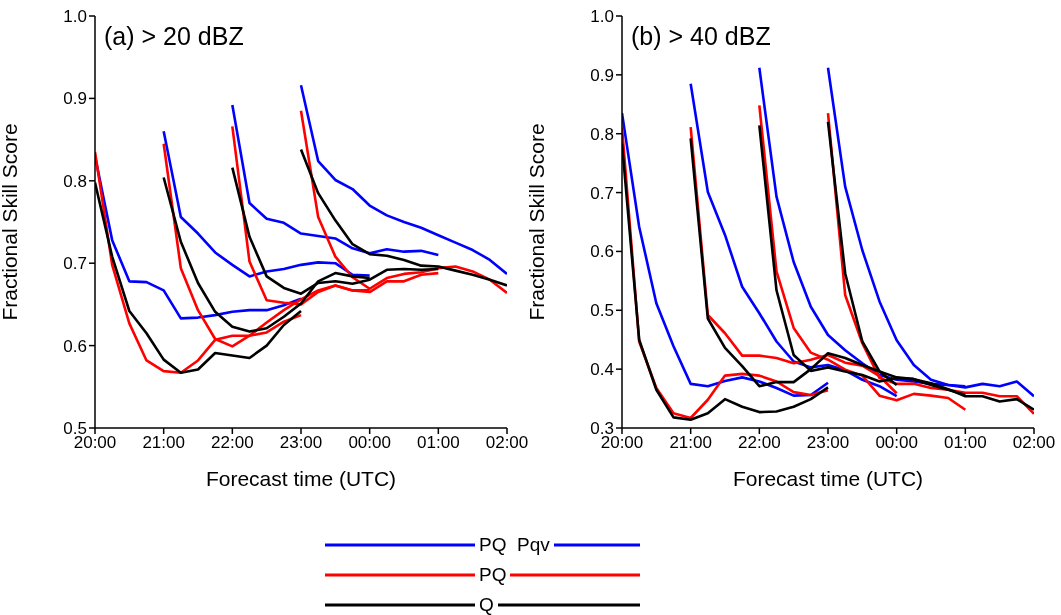 The height and width of the screenshot is (615, 1061). Describe the element at coordinates (701, 36) in the screenshot. I see `chart-title: (b) > 40 dBZ` at that location.